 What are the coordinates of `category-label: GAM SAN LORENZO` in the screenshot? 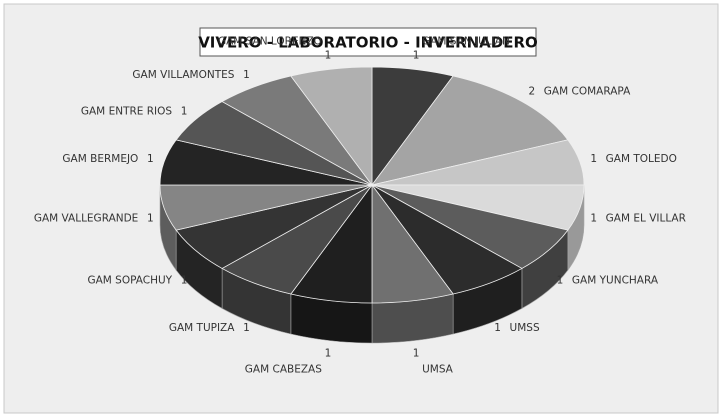 It's located at (270, 42).